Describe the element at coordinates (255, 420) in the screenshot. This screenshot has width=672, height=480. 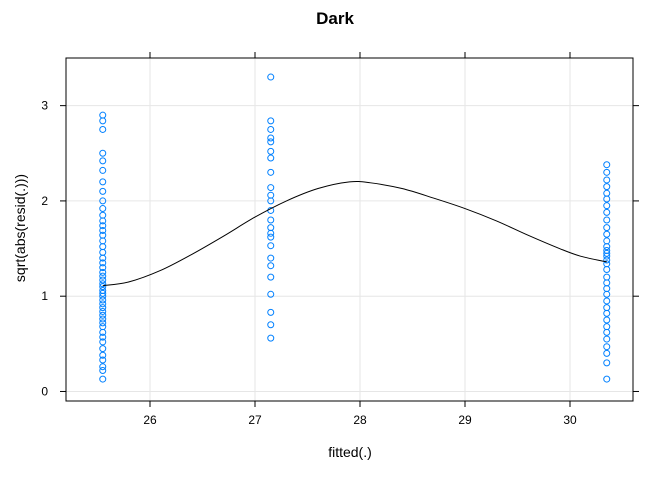
I see `x-tick-label: 27` at that location.